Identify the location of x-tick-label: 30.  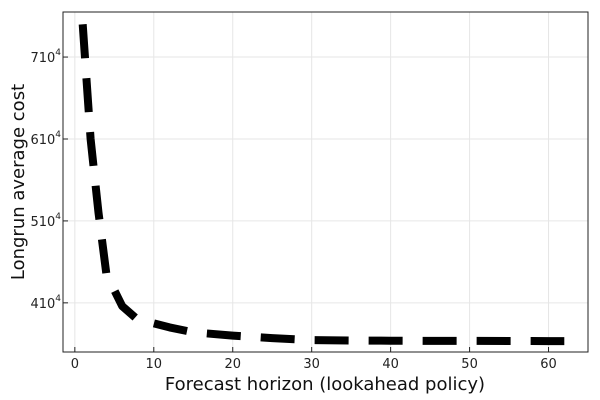
(311, 364).